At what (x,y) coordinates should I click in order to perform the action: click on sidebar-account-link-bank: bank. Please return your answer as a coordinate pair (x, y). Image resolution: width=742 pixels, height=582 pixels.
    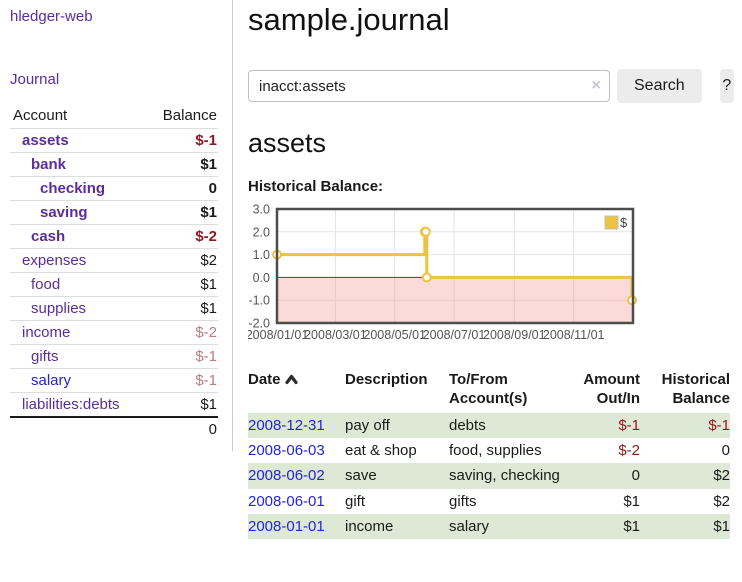
    Looking at the image, I should click on (49, 164).